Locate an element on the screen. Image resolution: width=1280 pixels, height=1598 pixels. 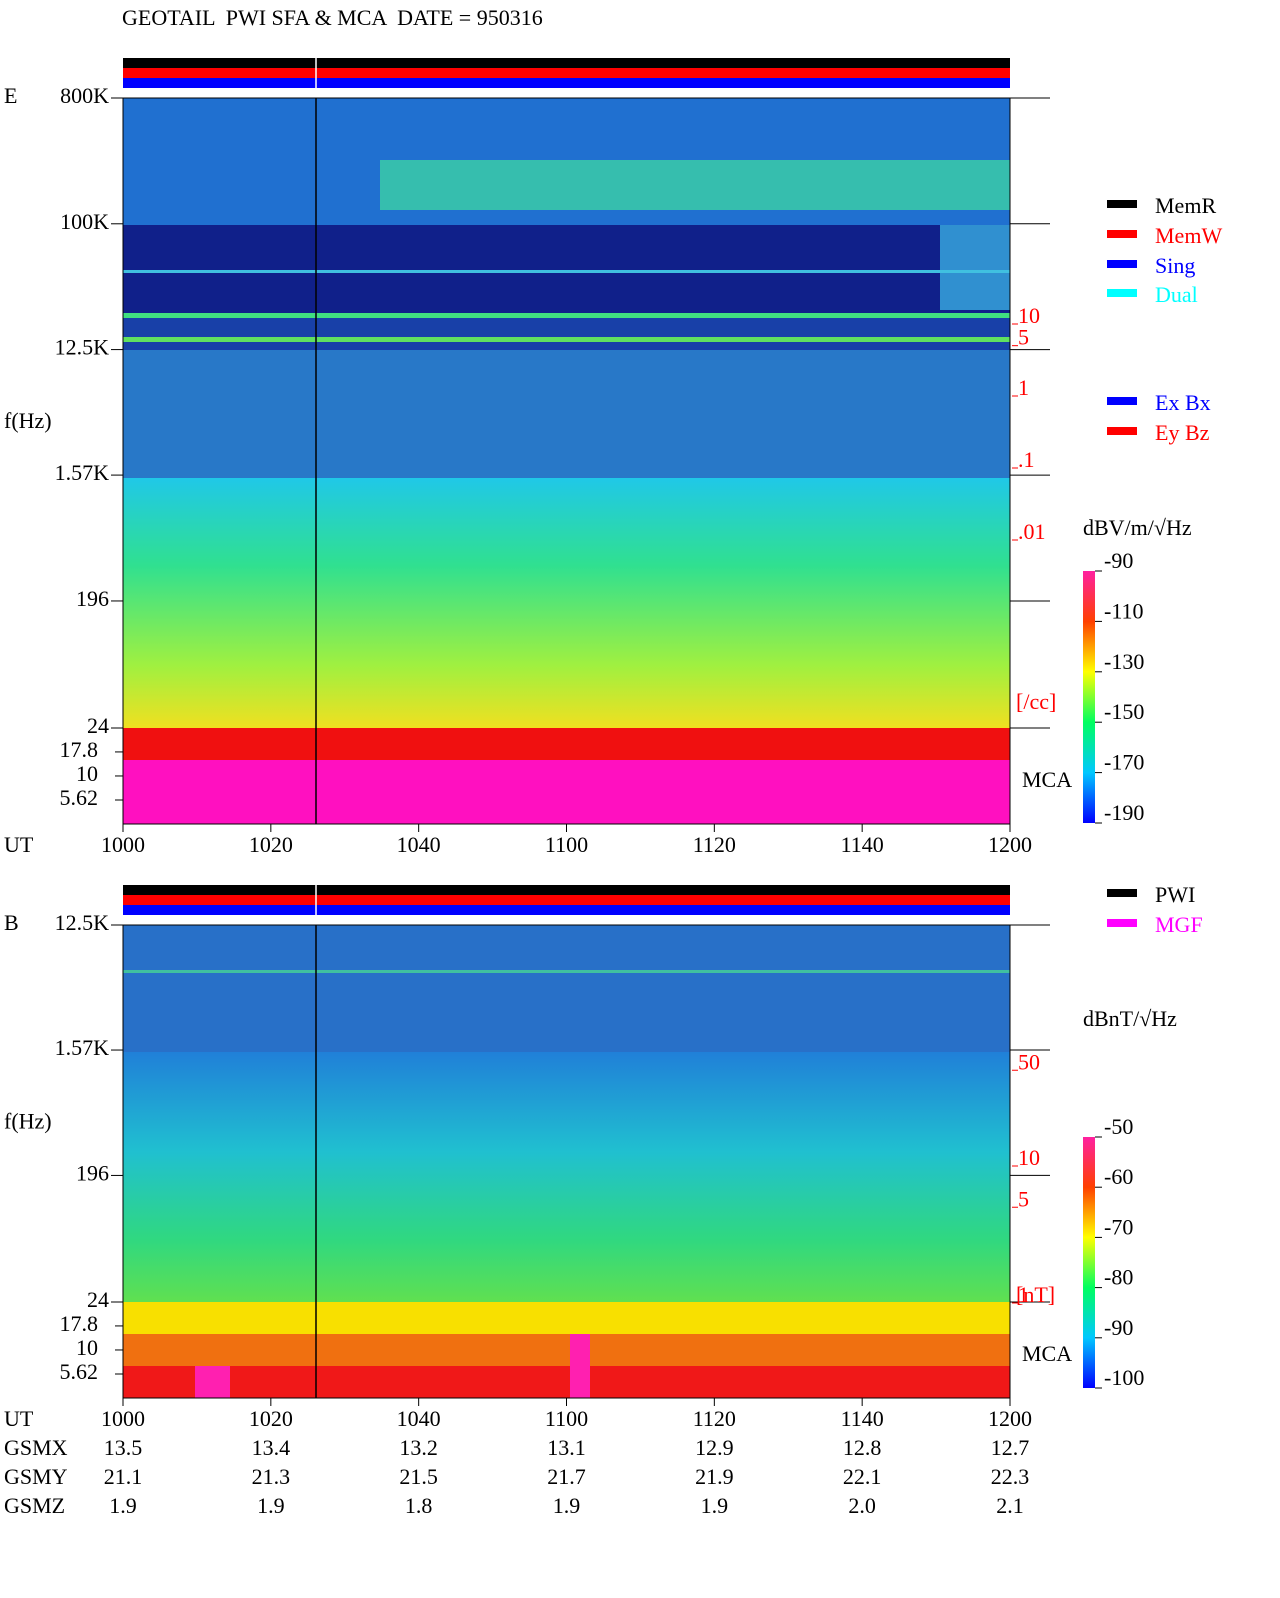
colorbar-tick-label: -90 is located at coordinates (1118, 560).